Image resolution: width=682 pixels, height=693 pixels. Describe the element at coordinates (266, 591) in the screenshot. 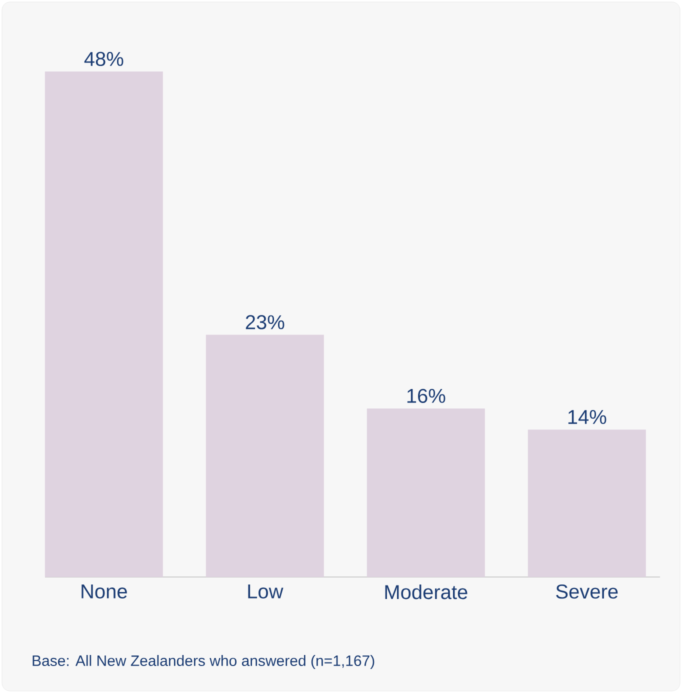

I see `x-tick-label: Low` at that location.